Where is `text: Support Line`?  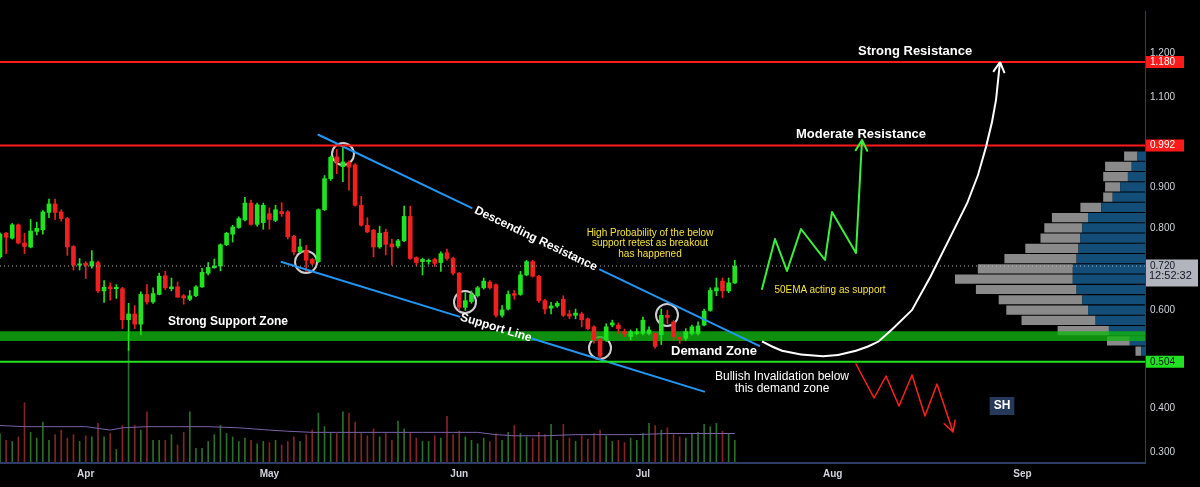 text: Support Line is located at coordinates (496, 327).